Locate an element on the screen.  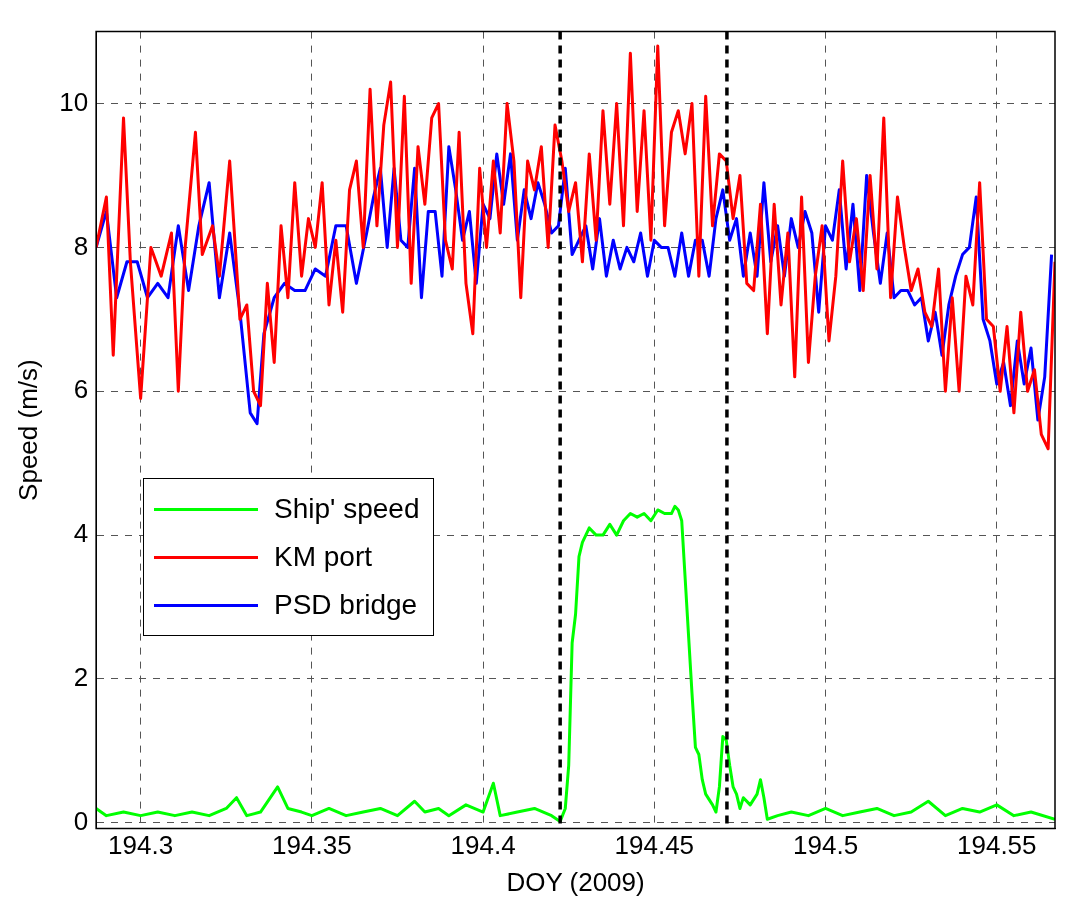
legend-label: KM port is located at coordinates (323, 557).